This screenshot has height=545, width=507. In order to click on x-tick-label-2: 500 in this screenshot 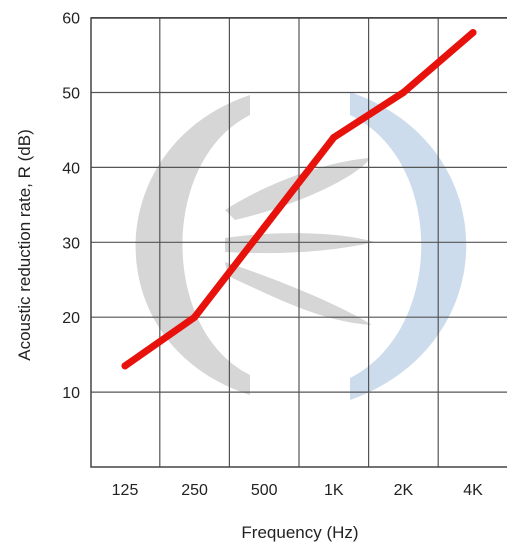, I will do `click(264, 490)`.